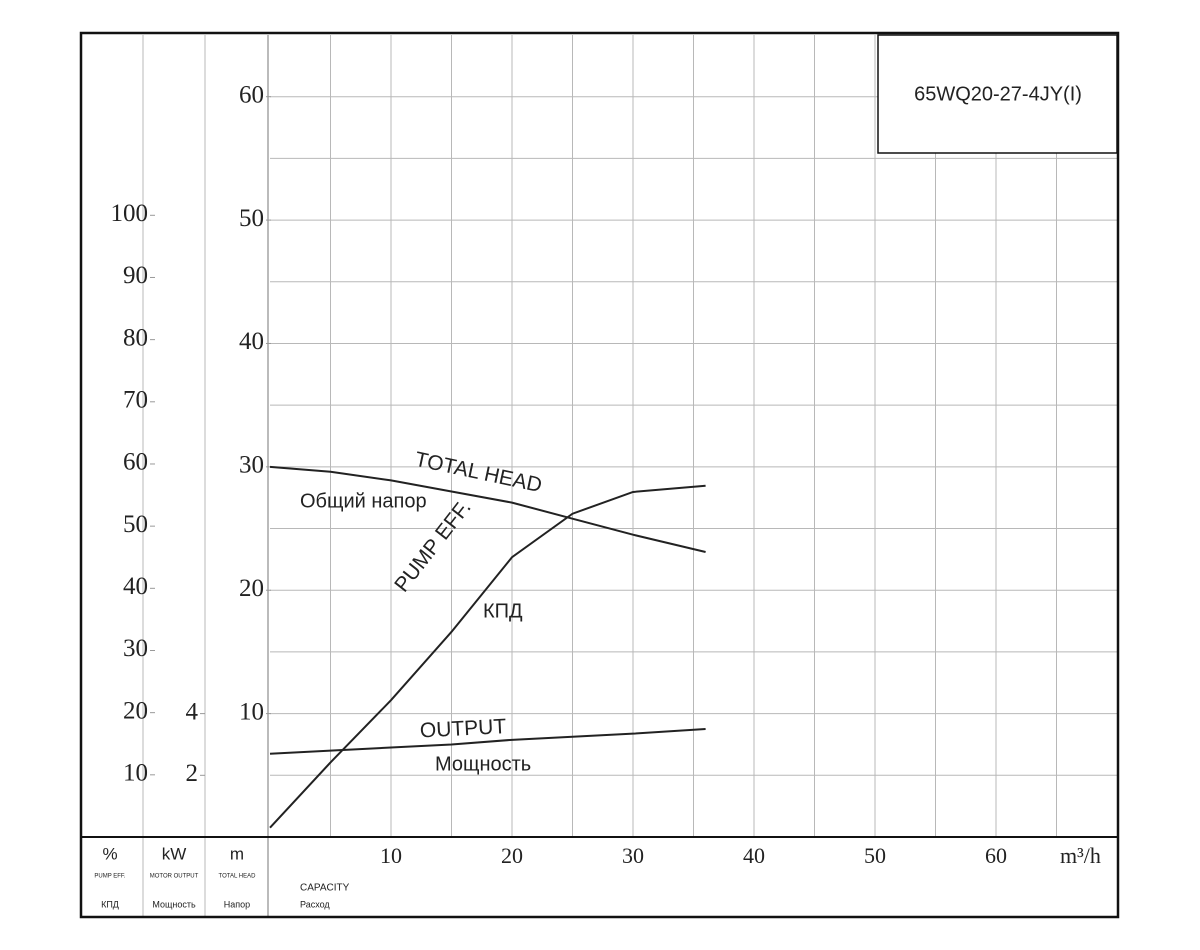 This screenshot has height=950, width=1200. What do you see at coordinates (996, 855) in the screenshot?
I see `x-tick-label: 60` at bounding box center [996, 855].